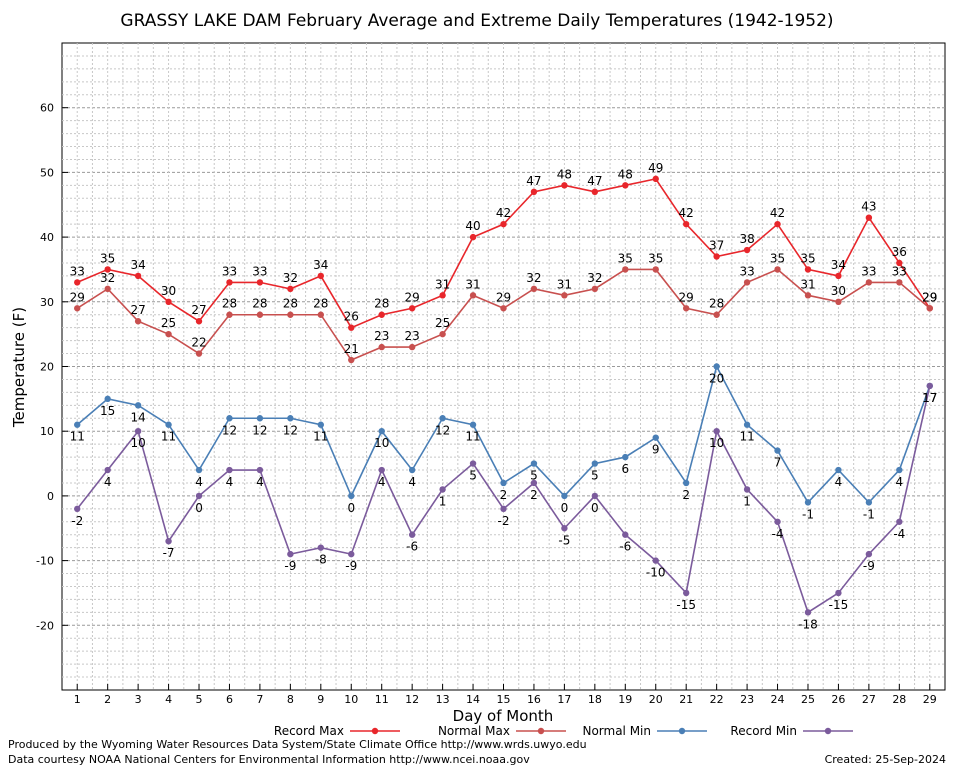 This screenshot has height=768, width=954. I want to click on normal-min-data-label: 20, so click(716, 379).